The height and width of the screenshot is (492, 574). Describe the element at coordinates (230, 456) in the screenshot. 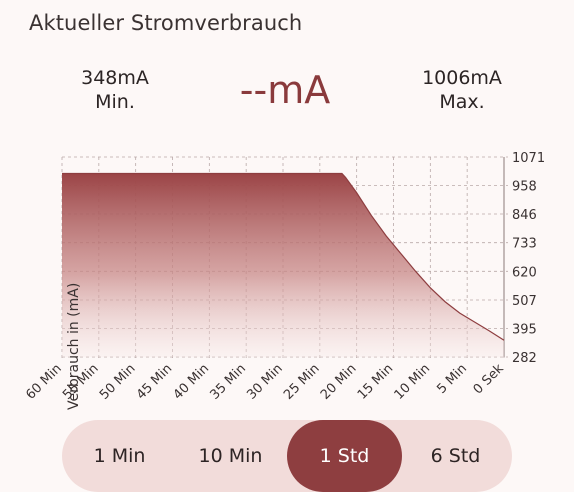

I see `range-option-10-min: 10 Min` at that location.